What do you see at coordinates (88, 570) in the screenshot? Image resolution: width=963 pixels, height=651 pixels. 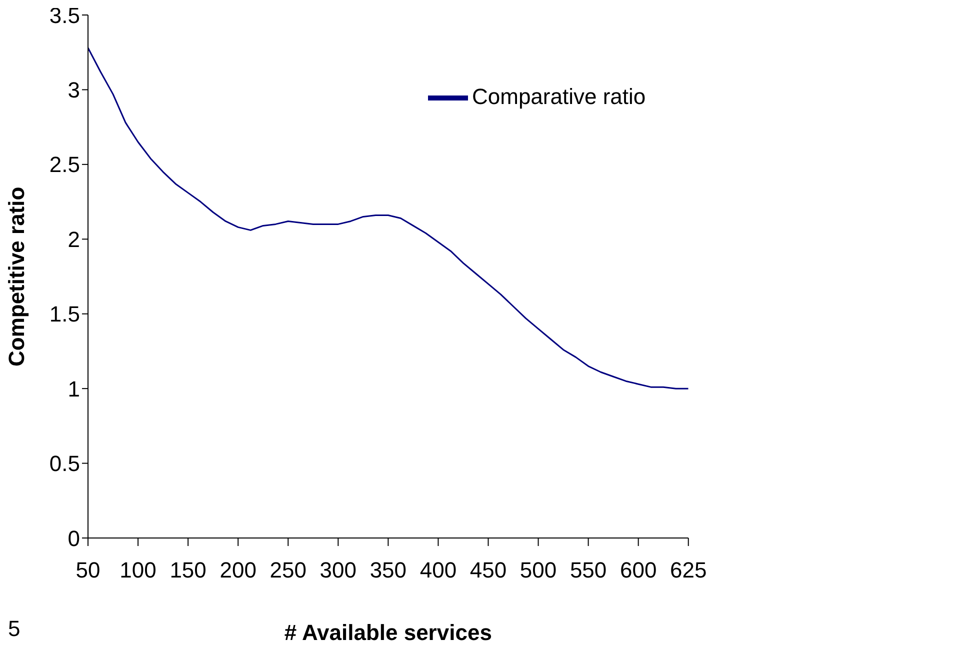 I see `x-tick-label: 50` at bounding box center [88, 570].